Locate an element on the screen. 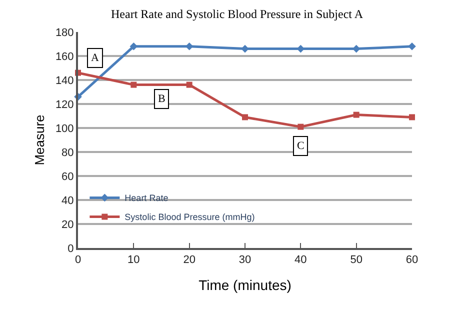 The width and height of the screenshot is (474, 312). y-tick-label: 160 is located at coordinates (64, 56).